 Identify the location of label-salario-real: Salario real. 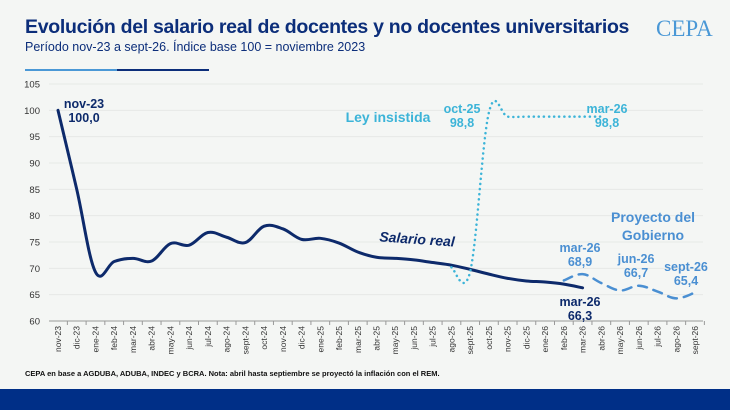
(418, 238).